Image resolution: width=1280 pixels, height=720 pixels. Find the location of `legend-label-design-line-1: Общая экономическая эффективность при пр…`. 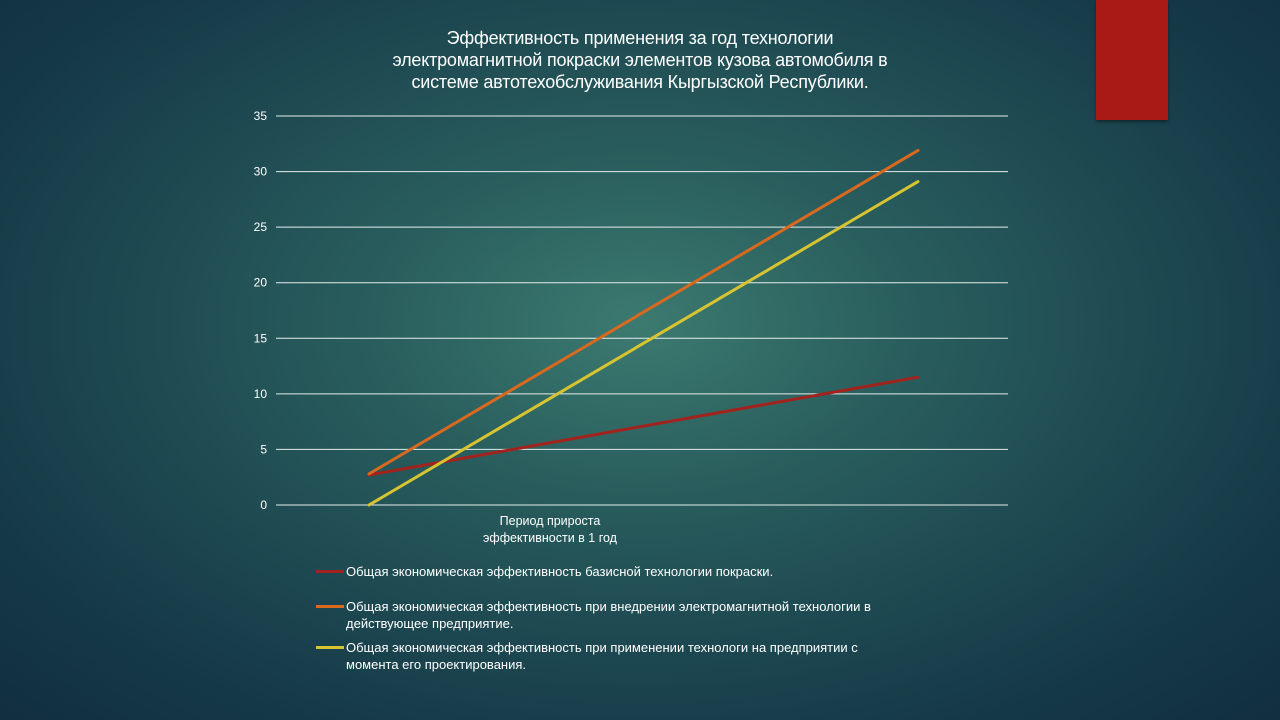

legend-label-design-line-1: Общая экономическая эффективность при пр… is located at coordinates (602, 647).